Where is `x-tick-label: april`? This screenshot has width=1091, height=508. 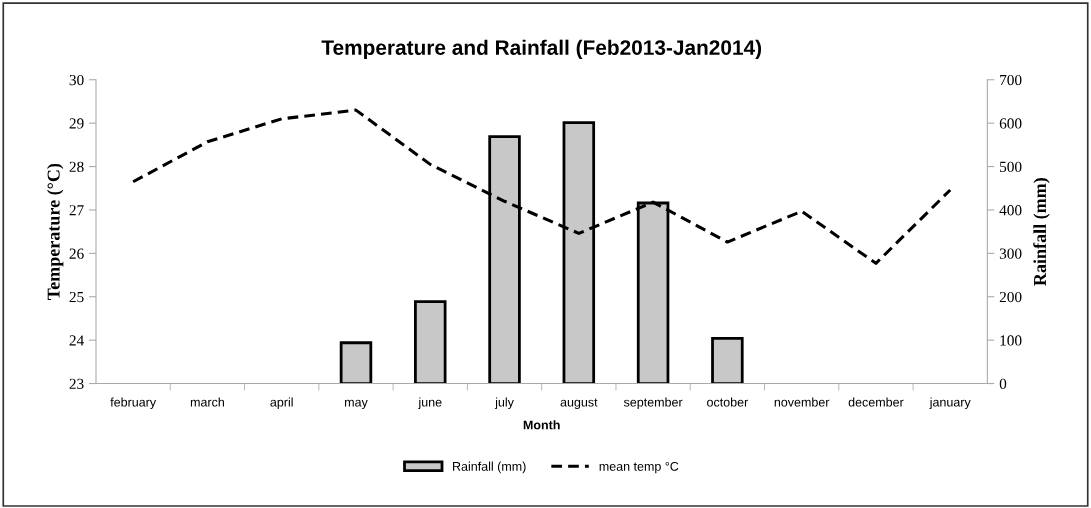
x-tick-label: april is located at coordinates (281, 403).